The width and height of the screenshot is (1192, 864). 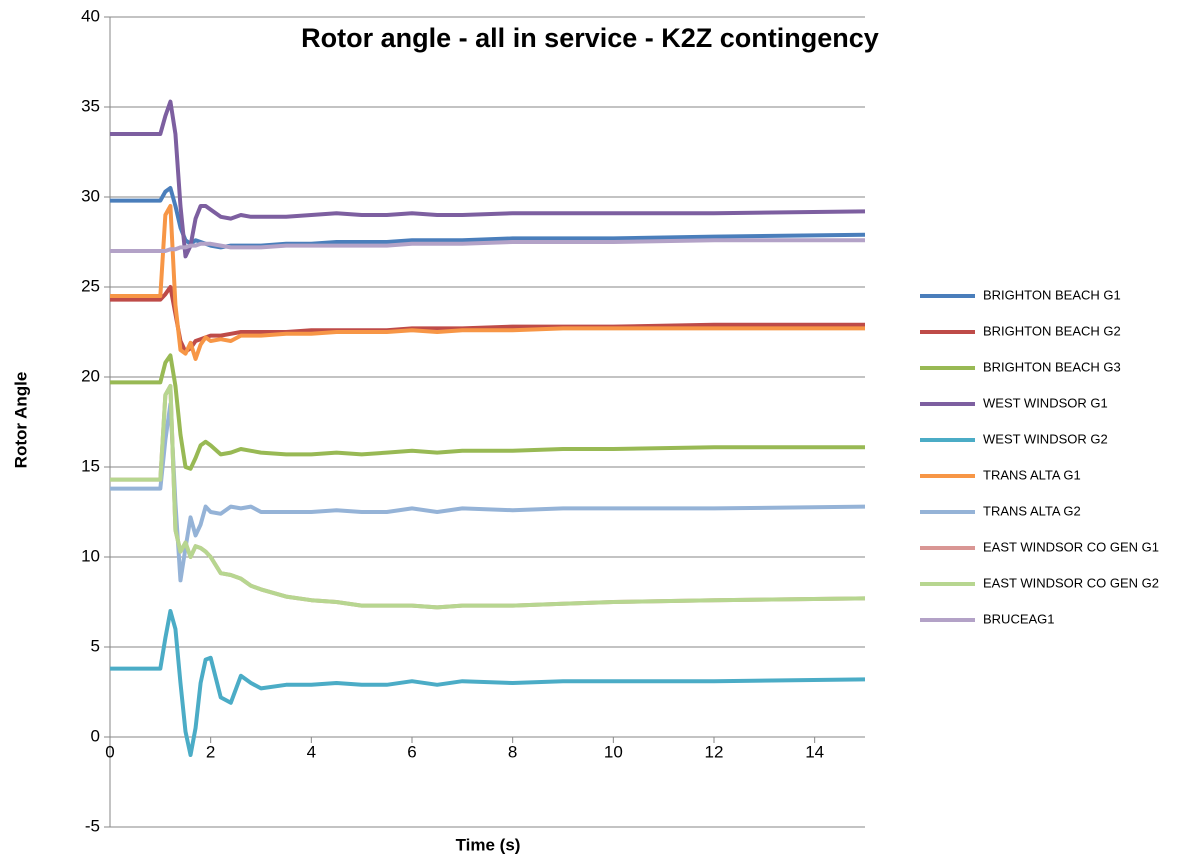 I want to click on y-tick-label: -5, so click(x=92, y=825).